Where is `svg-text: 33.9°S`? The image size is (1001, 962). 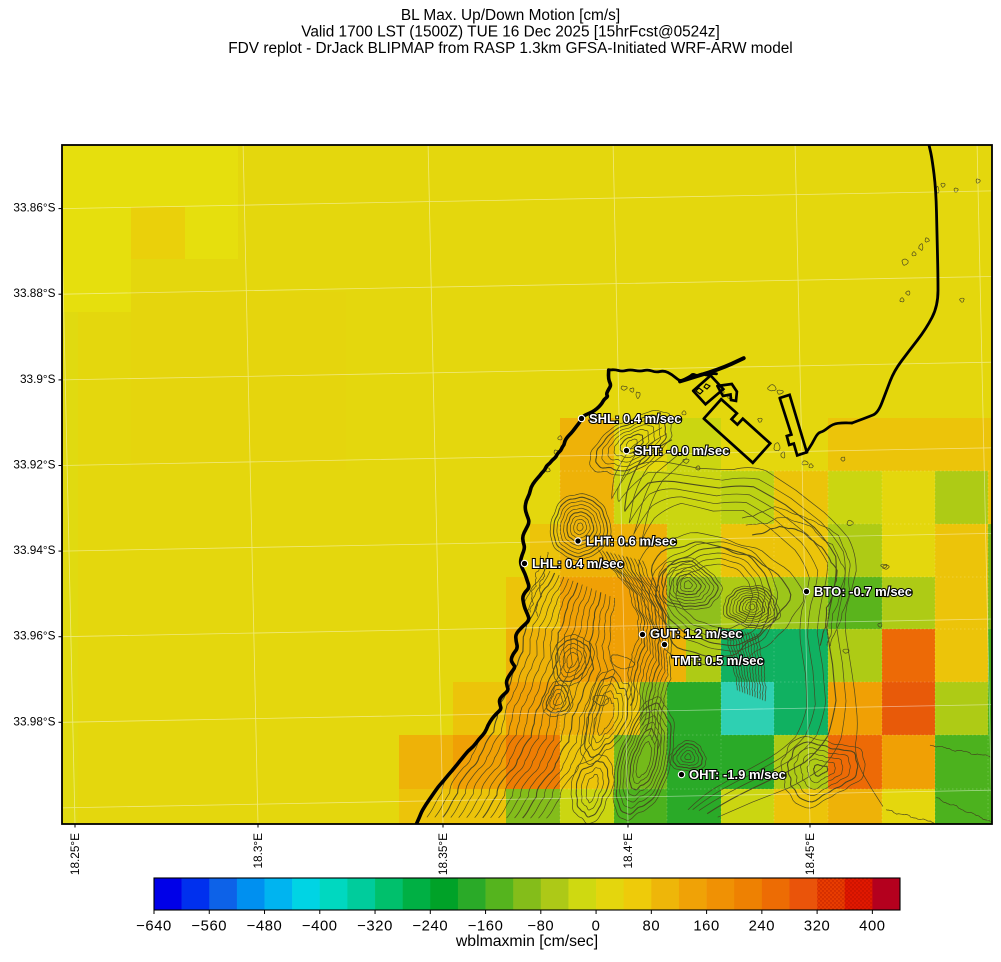 svg-text: 33.9°S is located at coordinates (38, 379).